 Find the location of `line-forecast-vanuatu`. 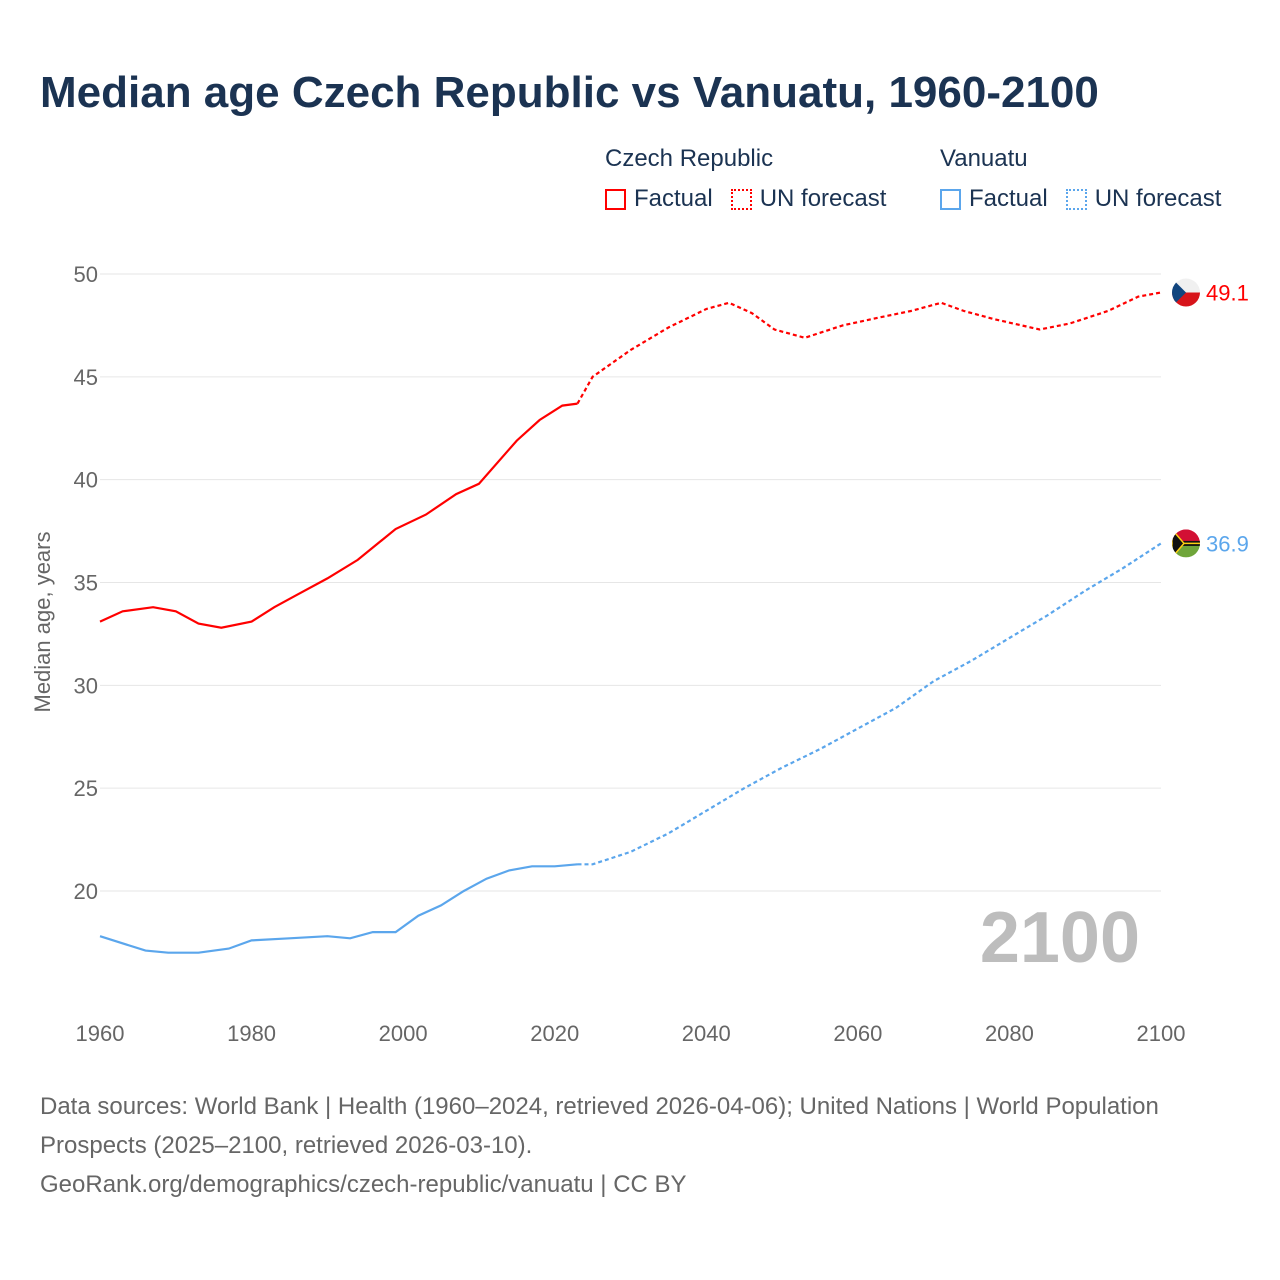

line-forecast-vanuatu is located at coordinates (869, 704).